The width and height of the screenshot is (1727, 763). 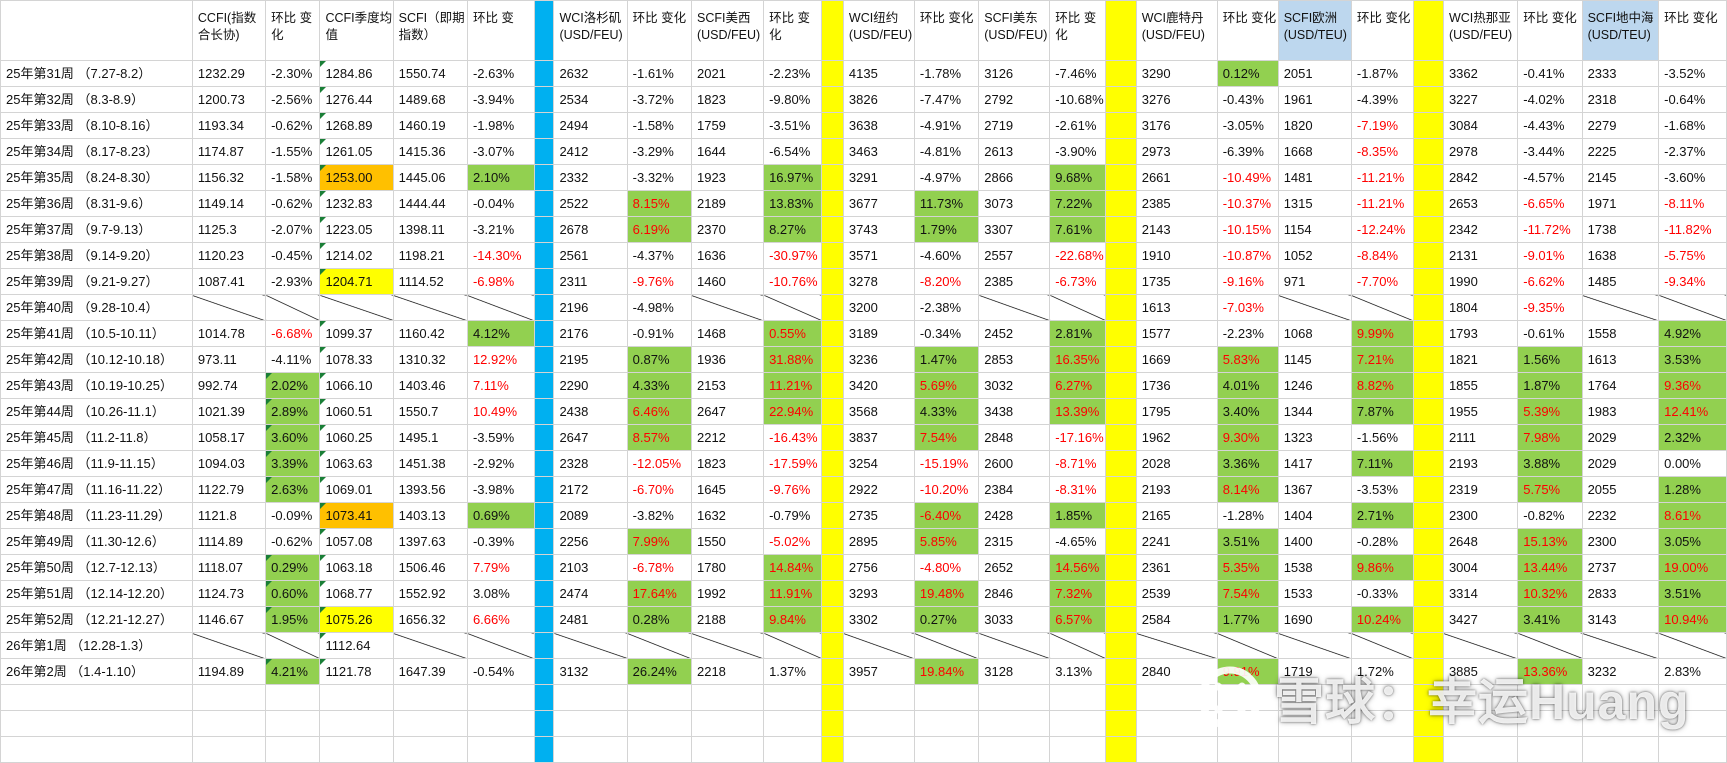 What do you see at coordinates (946, 385) in the screenshot?
I see `wci-new-york-change-cell: 5.69%` at bounding box center [946, 385].